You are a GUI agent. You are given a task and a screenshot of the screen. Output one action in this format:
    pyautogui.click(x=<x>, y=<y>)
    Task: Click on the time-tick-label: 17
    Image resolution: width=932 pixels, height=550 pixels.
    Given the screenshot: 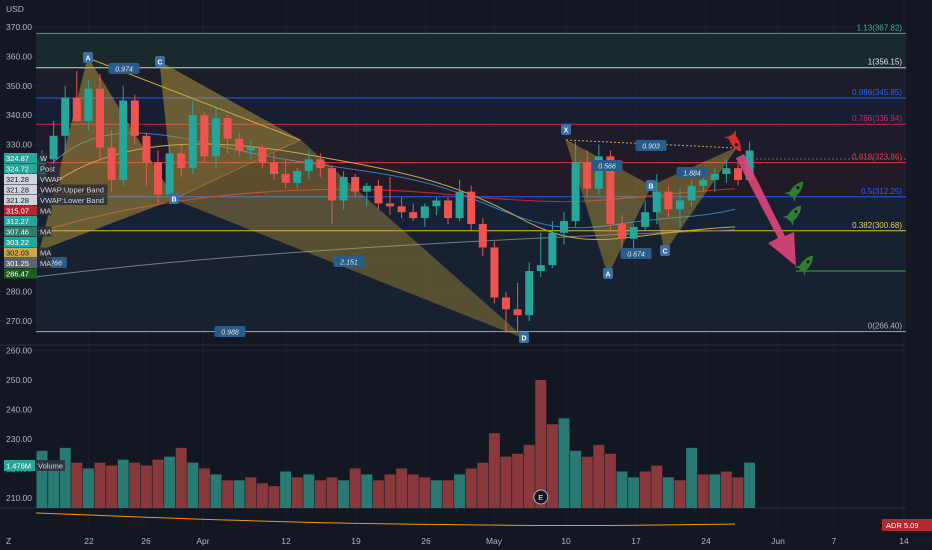 What is the action you would take?
    pyautogui.click(x=636, y=541)
    